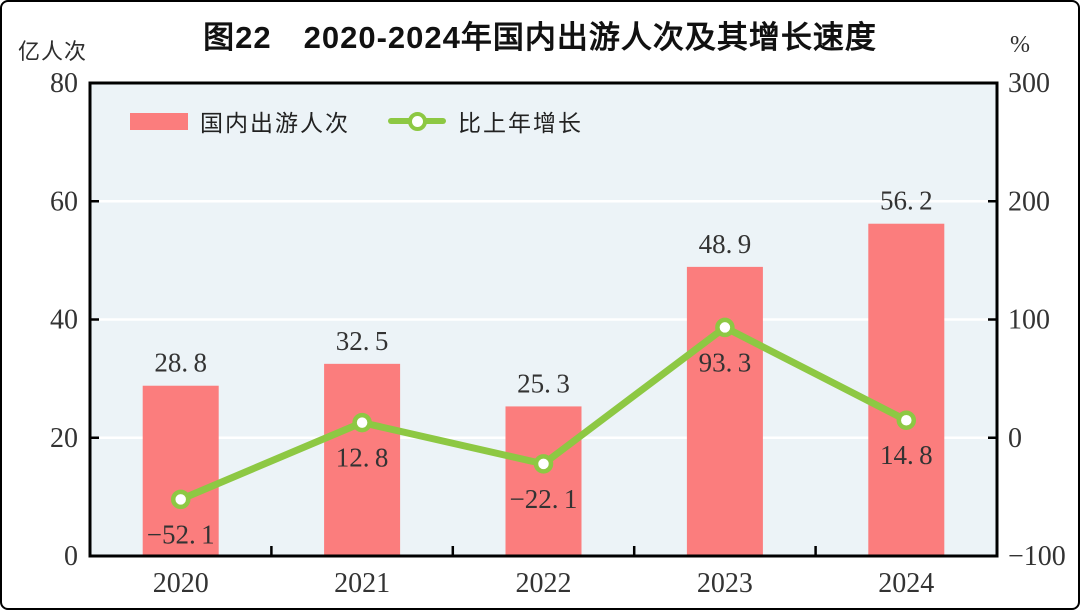 The height and width of the screenshot is (612, 1080). Describe the element at coordinates (362, 422) in the screenshot. I see `line-marker-2021` at that location.